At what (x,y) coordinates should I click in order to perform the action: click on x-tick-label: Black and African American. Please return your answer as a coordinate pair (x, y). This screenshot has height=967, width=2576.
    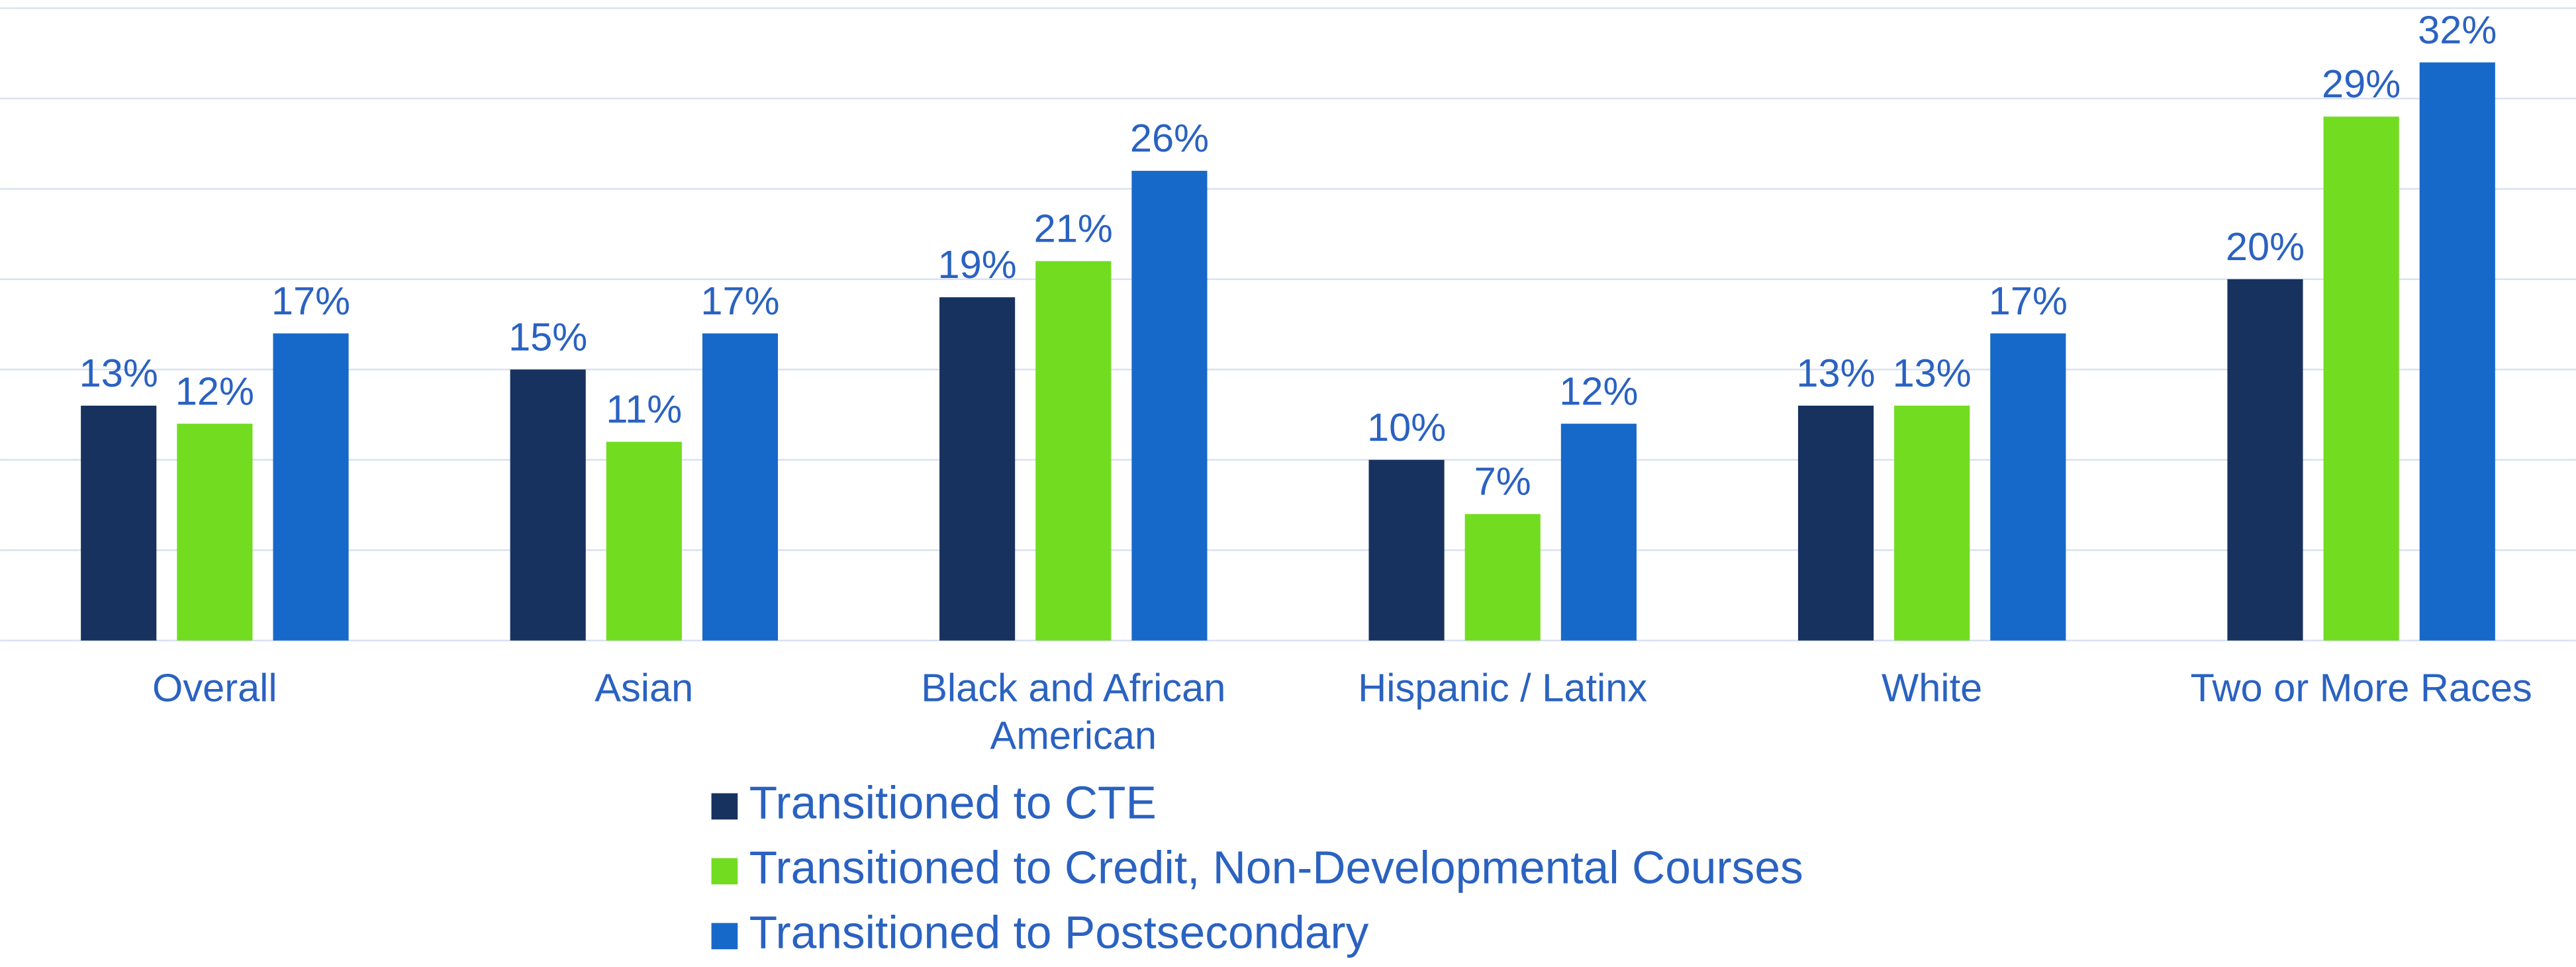
    Looking at the image, I should click on (1073, 713).